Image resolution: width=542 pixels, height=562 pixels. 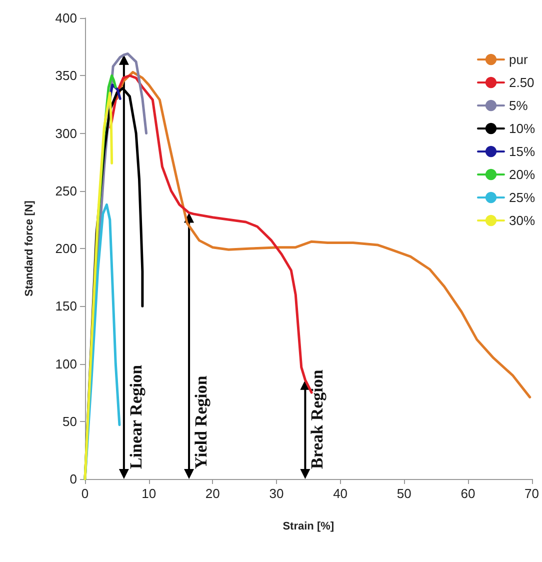 I want to click on annotation: Break Region, so click(x=317, y=419).